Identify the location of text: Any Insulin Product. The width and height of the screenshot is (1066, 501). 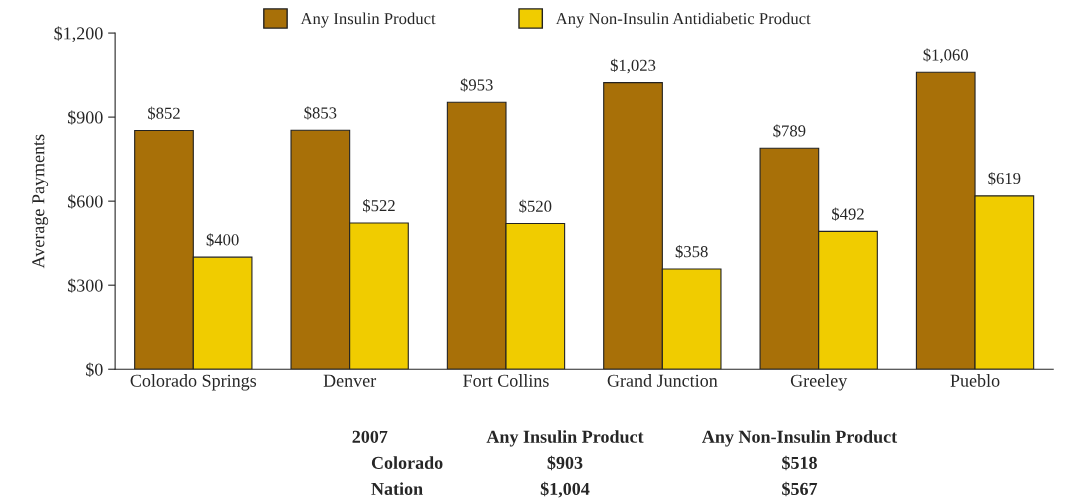
(565, 438).